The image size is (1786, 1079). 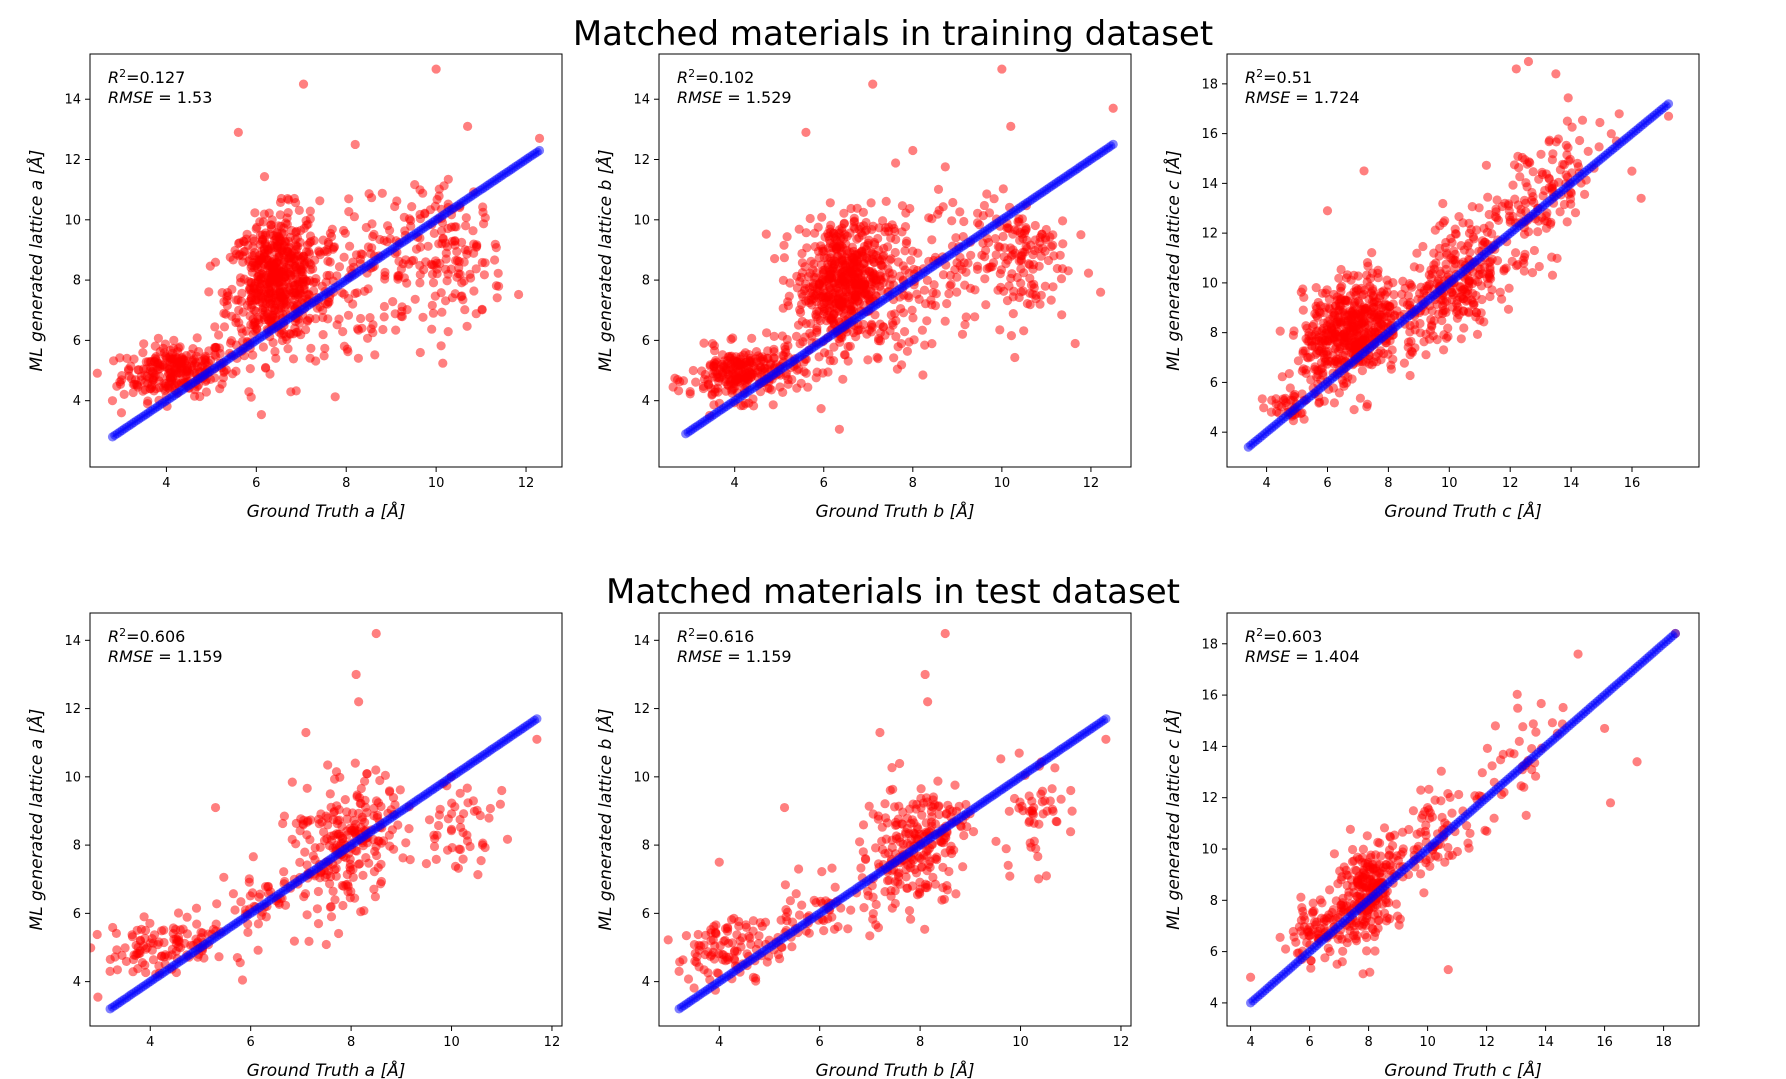 What do you see at coordinates (895, 260) in the screenshot?
I see `axes-frame` at bounding box center [895, 260].